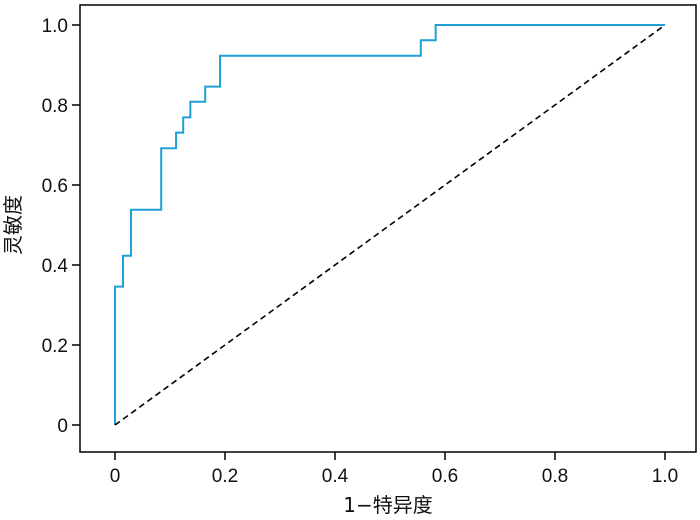 The height and width of the screenshot is (520, 700). Describe the element at coordinates (445, 476) in the screenshot. I see `x-tick-label: 0.6` at that location.